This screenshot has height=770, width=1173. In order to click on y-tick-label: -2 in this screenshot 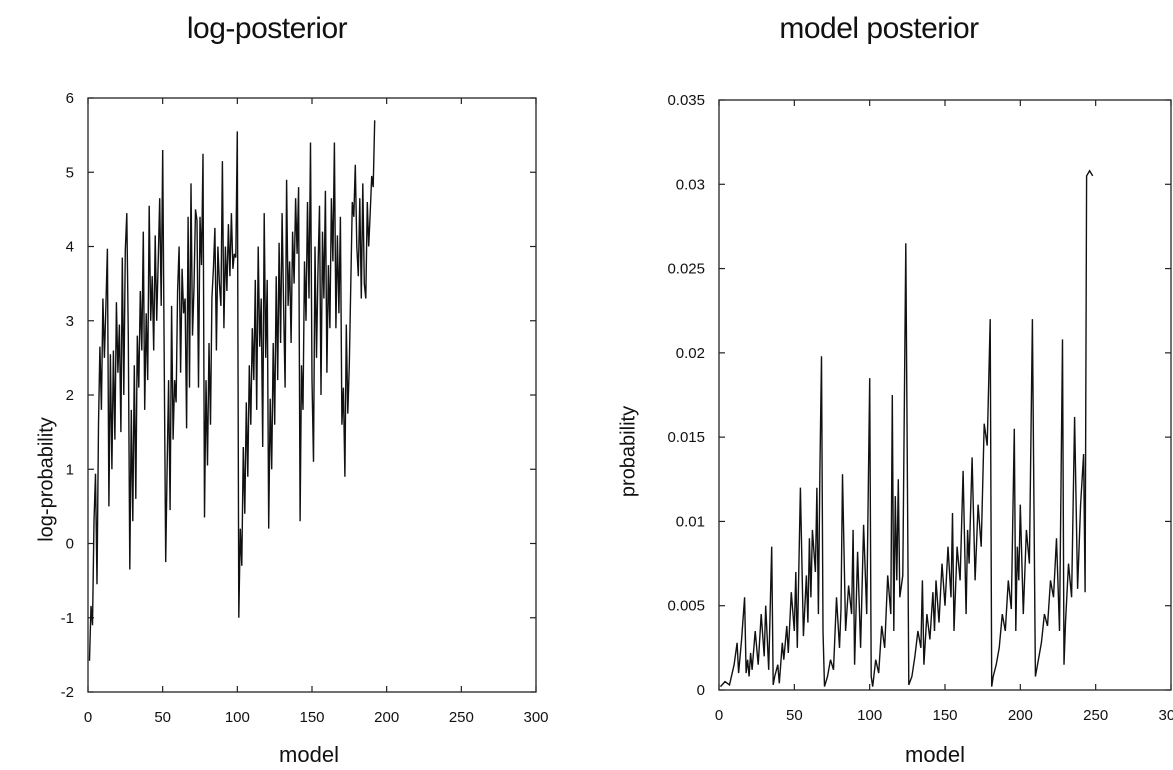, I will do `click(67, 692)`.